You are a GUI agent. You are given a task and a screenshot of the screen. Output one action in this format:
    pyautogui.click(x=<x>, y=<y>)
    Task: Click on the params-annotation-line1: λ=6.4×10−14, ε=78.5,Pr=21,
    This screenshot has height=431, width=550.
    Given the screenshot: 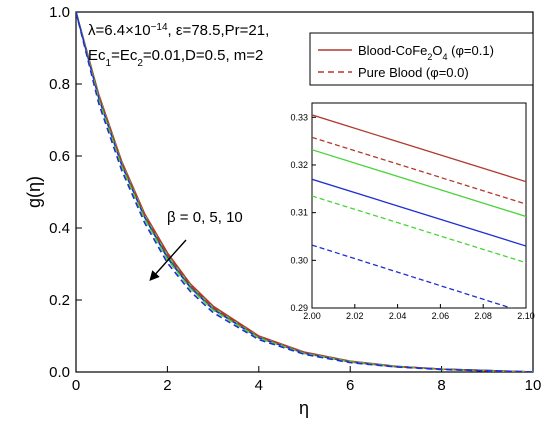 What is the action you would take?
    pyautogui.click(x=178, y=31)
    